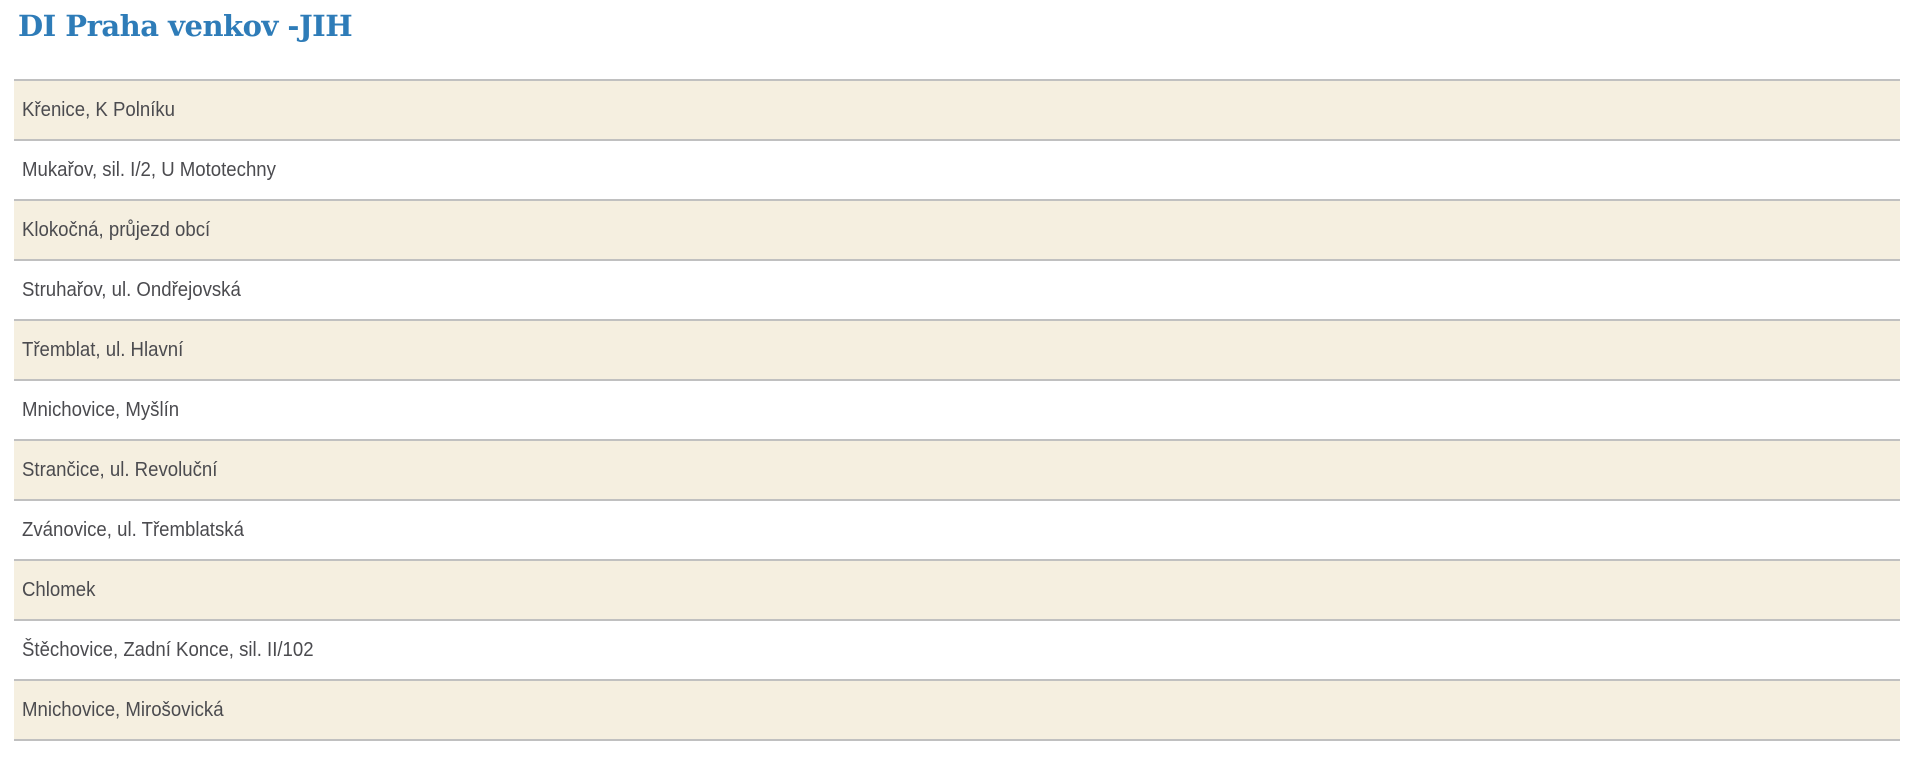  Describe the element at coordinates (957, 709) in the screenshot. I see `list-item: Mnichovice, Mirošovická` at that location.